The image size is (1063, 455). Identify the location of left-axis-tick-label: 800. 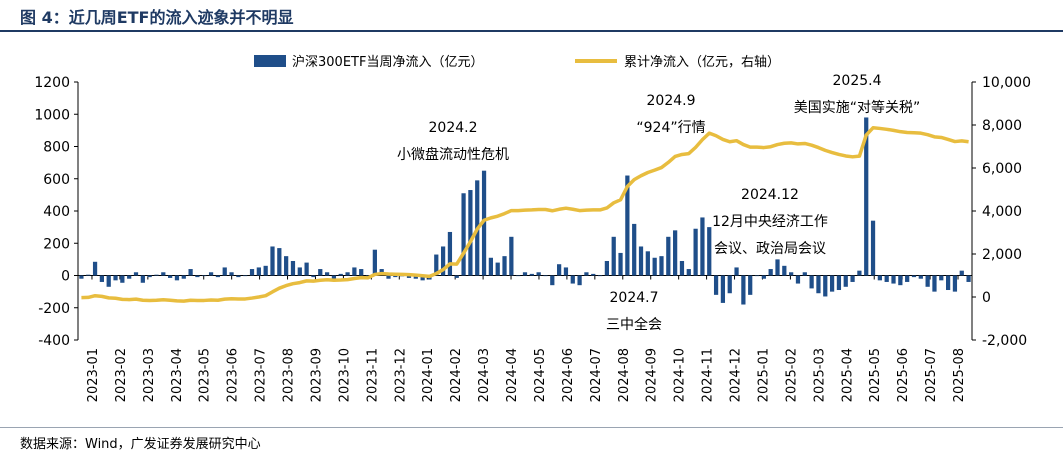
(56, 148).